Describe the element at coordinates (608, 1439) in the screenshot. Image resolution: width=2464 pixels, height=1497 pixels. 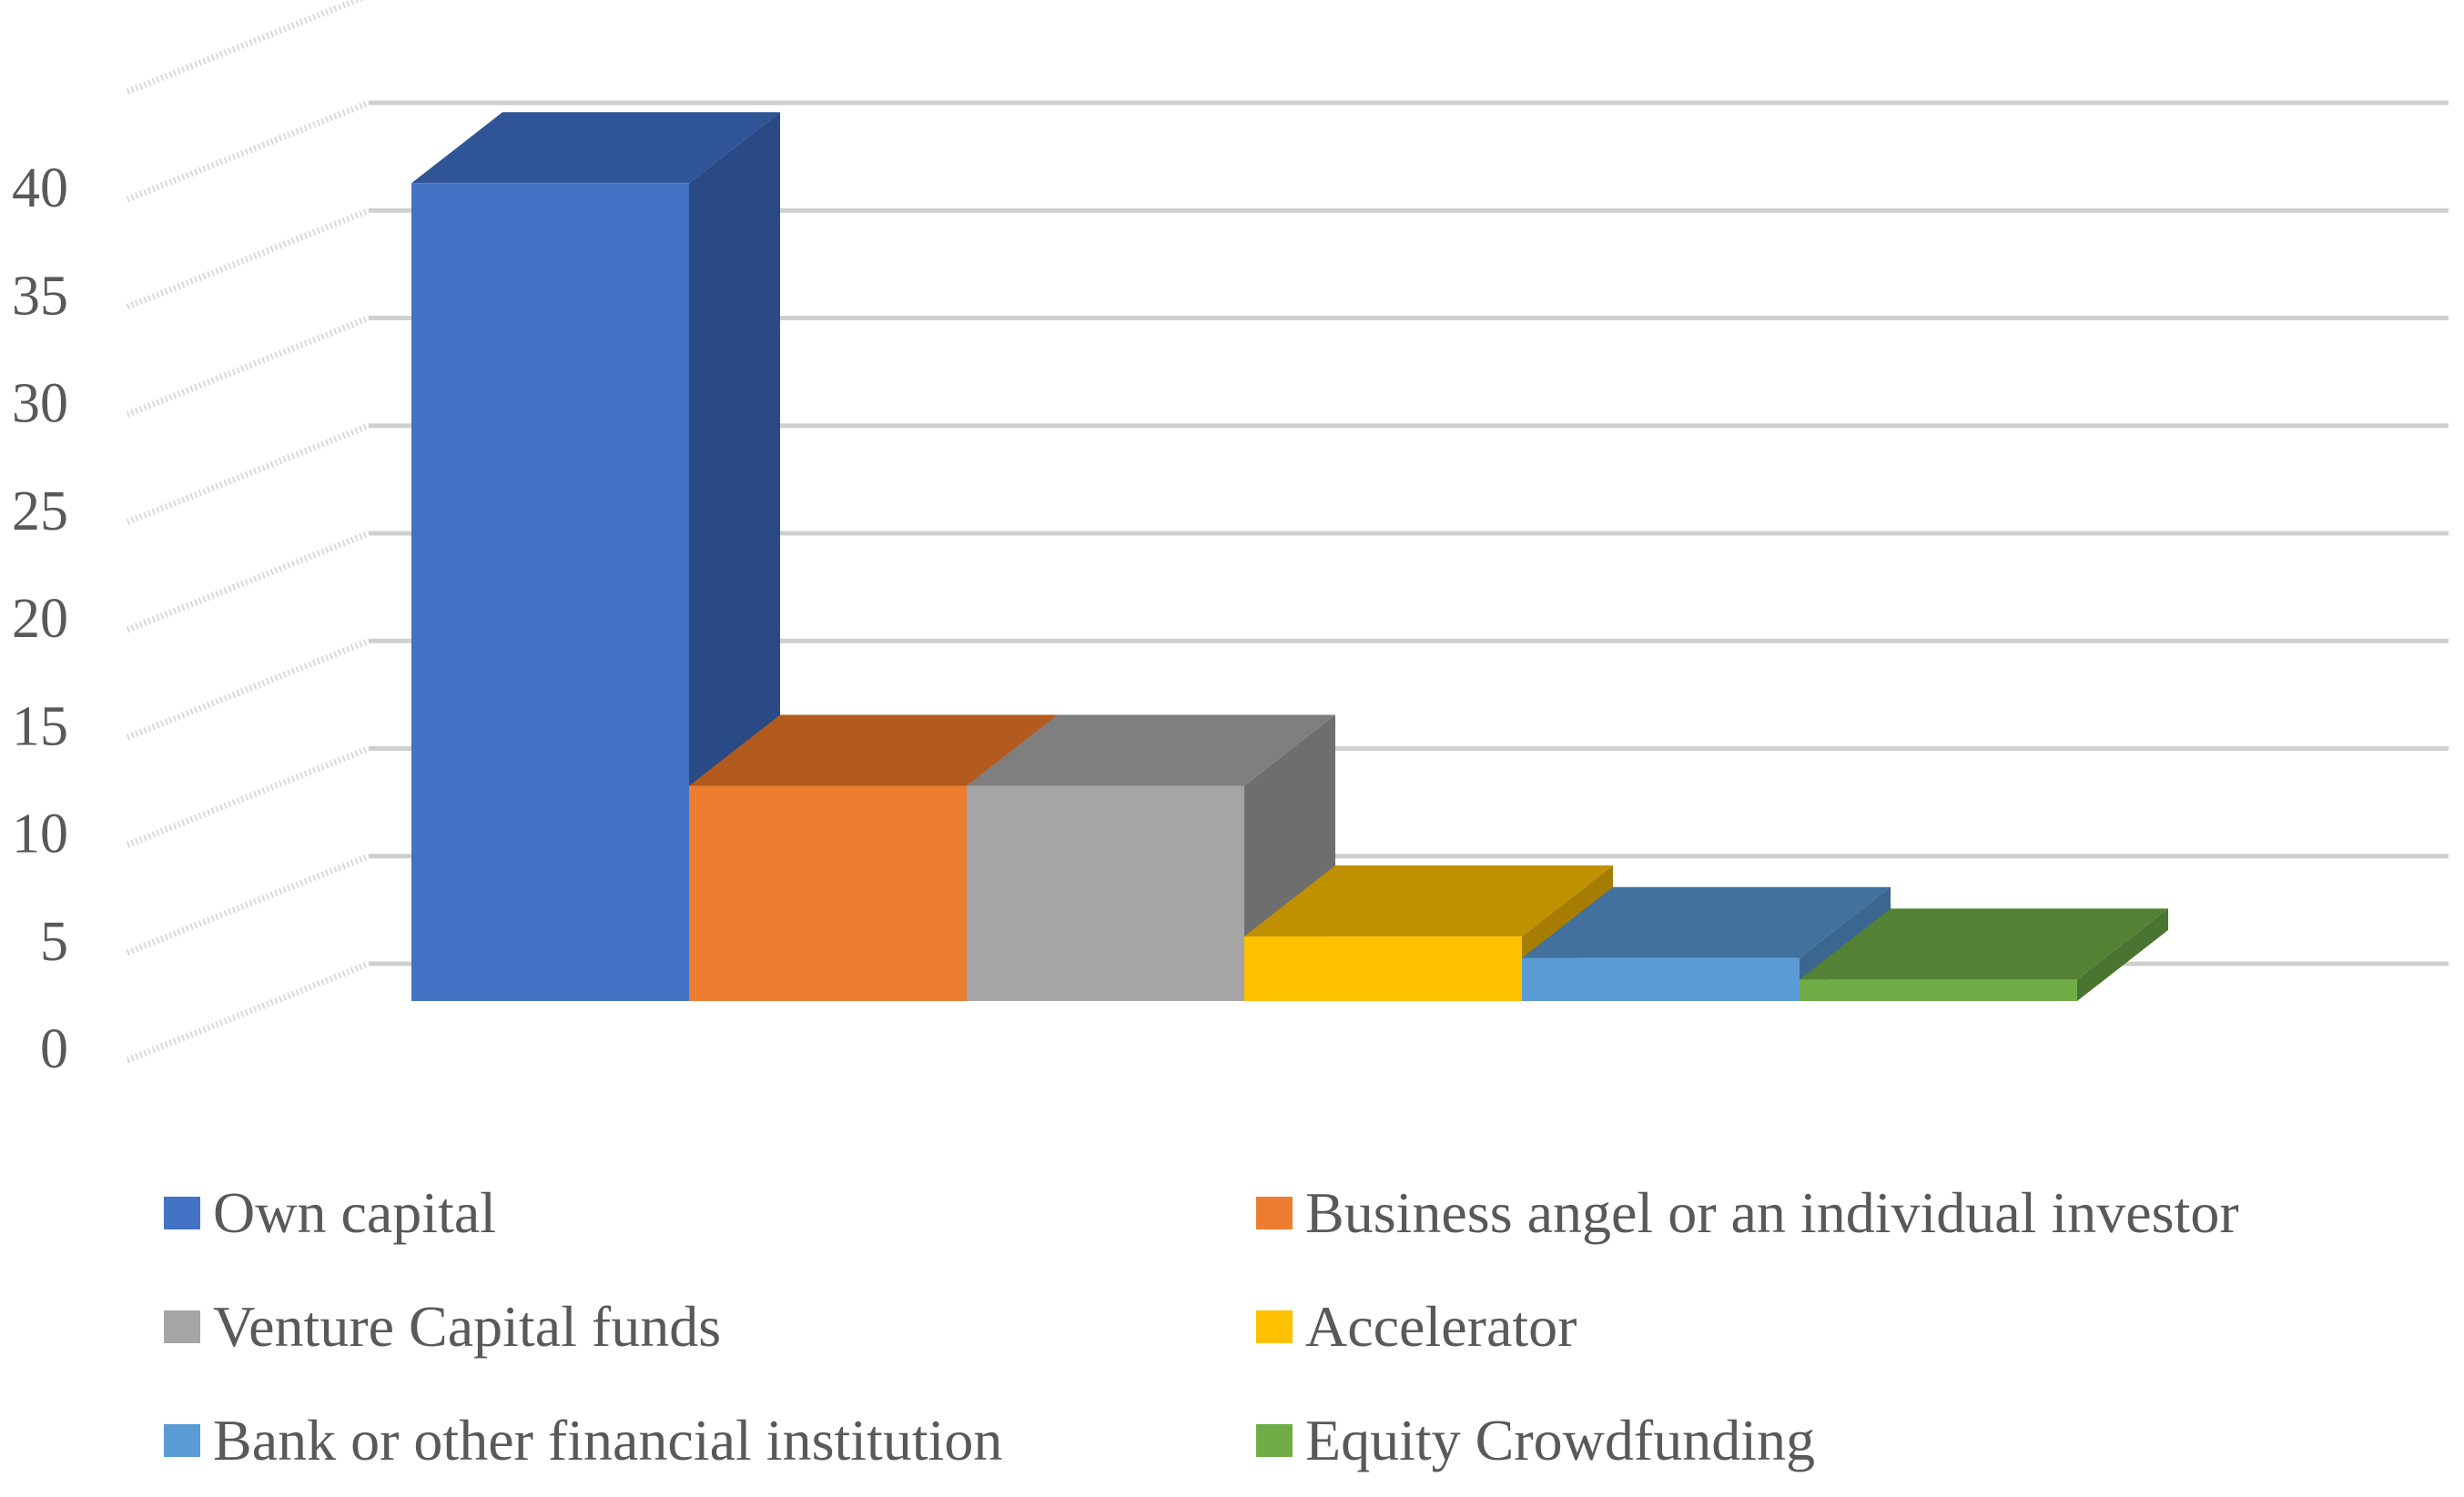
I see `legend-label: Bank or other financial institution` at that location.